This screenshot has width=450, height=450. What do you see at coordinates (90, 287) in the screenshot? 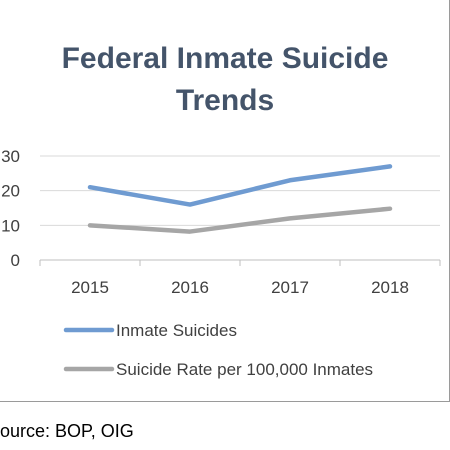
I see `x-tick-label: 2015` at bounding box center [90, 287].